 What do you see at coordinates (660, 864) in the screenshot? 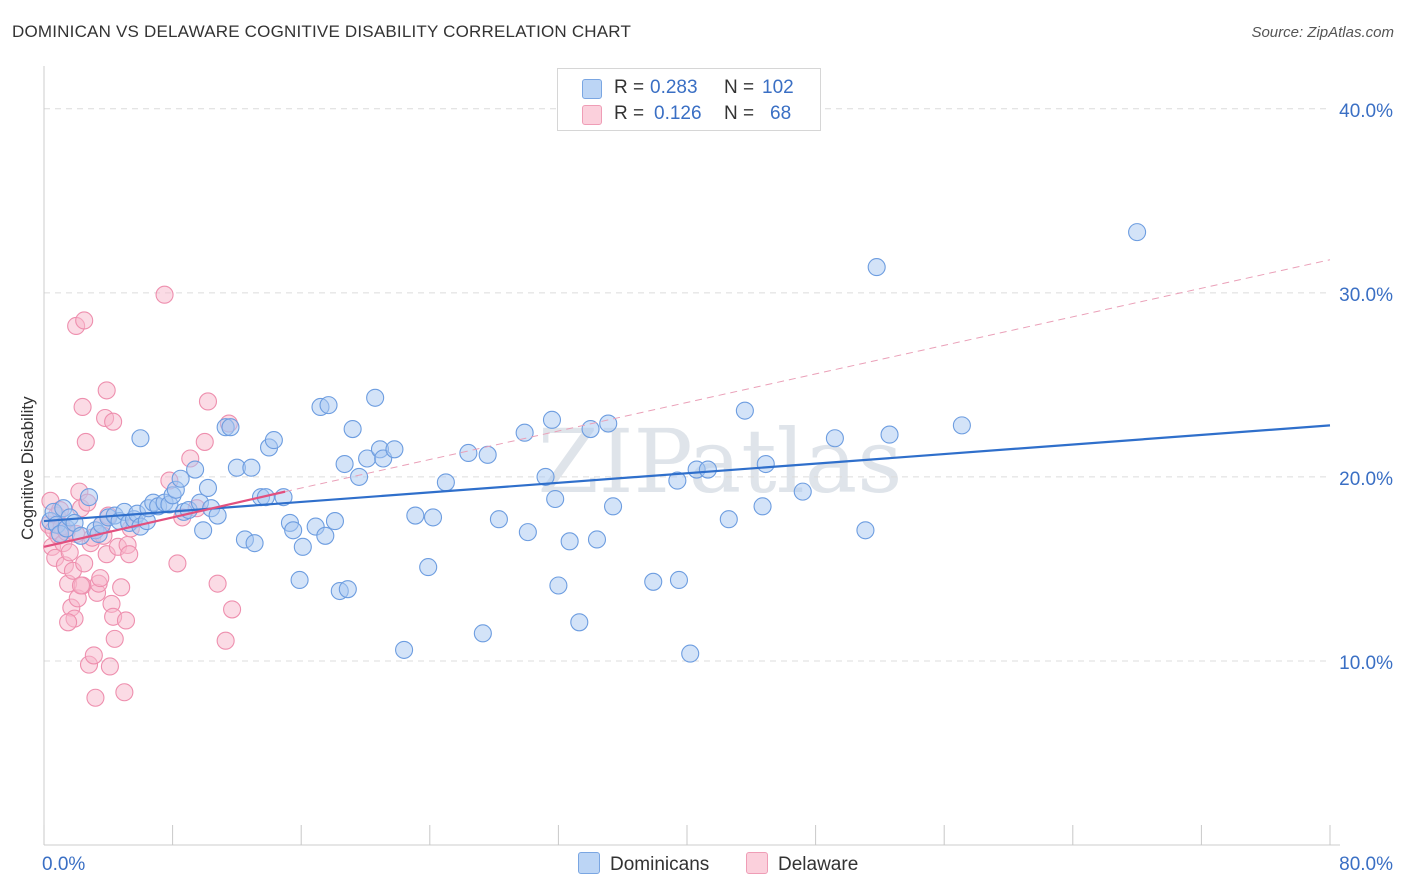
I see `bottom-legend-label: Dominicans` at bounding box center [660, 864].